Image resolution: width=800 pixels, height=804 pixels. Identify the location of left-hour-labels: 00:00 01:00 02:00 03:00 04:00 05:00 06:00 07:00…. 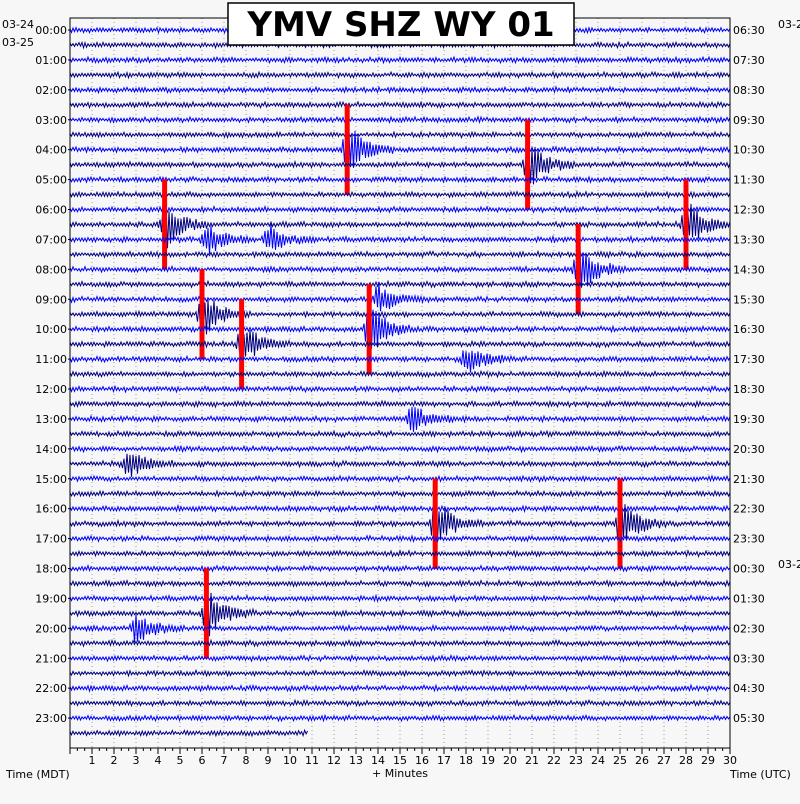
(52, 374).